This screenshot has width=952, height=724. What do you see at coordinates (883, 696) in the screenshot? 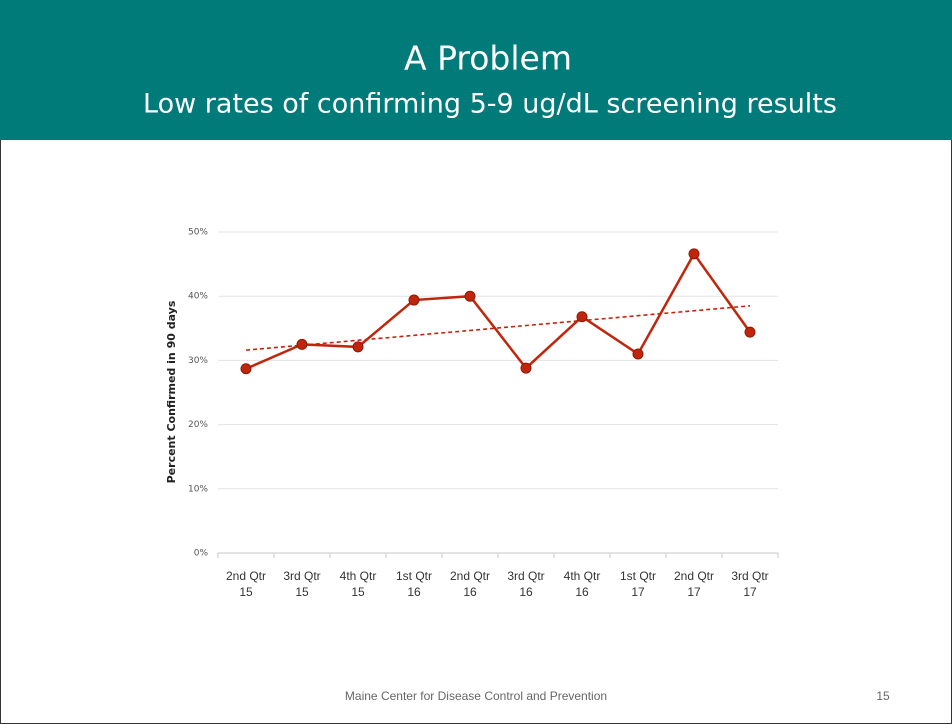
I see `page-number: 15` at bounding box center [883, 696].